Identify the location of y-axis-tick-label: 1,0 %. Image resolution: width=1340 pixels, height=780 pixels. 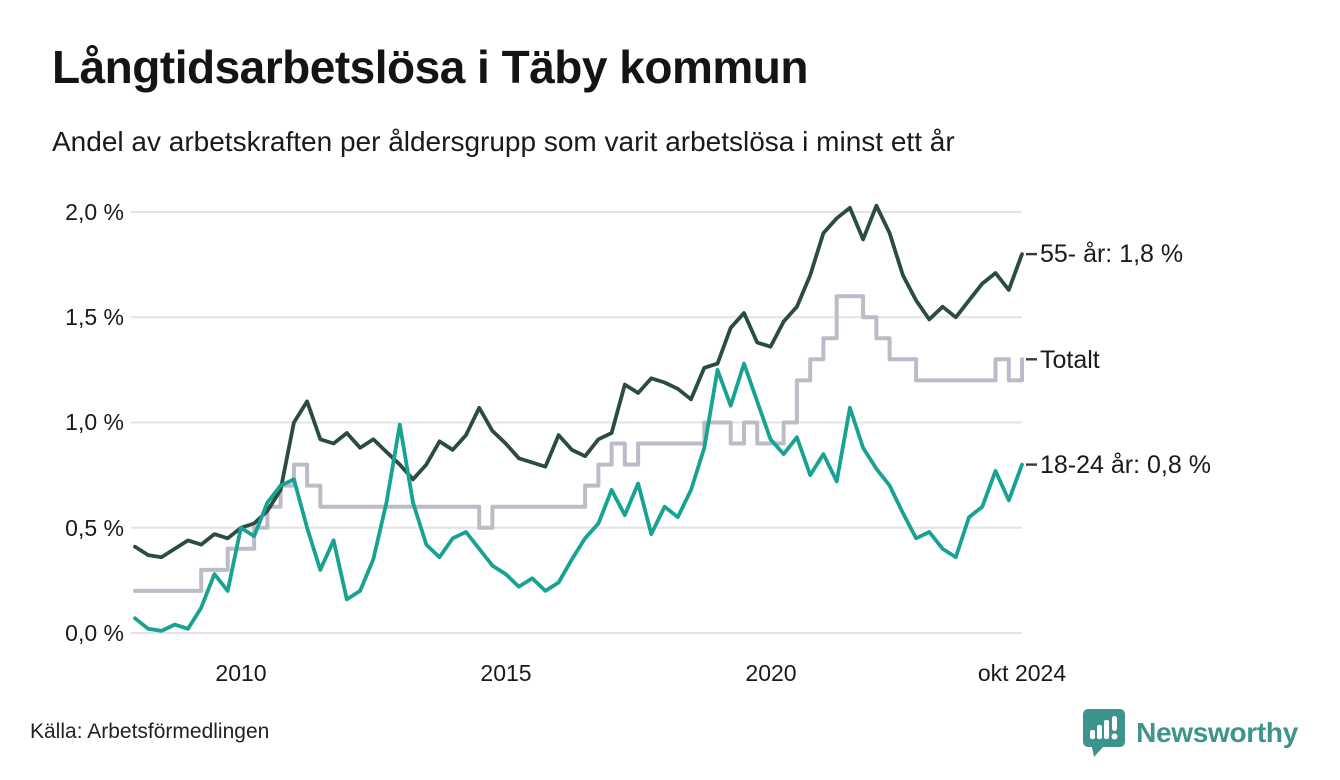
(94, 422).